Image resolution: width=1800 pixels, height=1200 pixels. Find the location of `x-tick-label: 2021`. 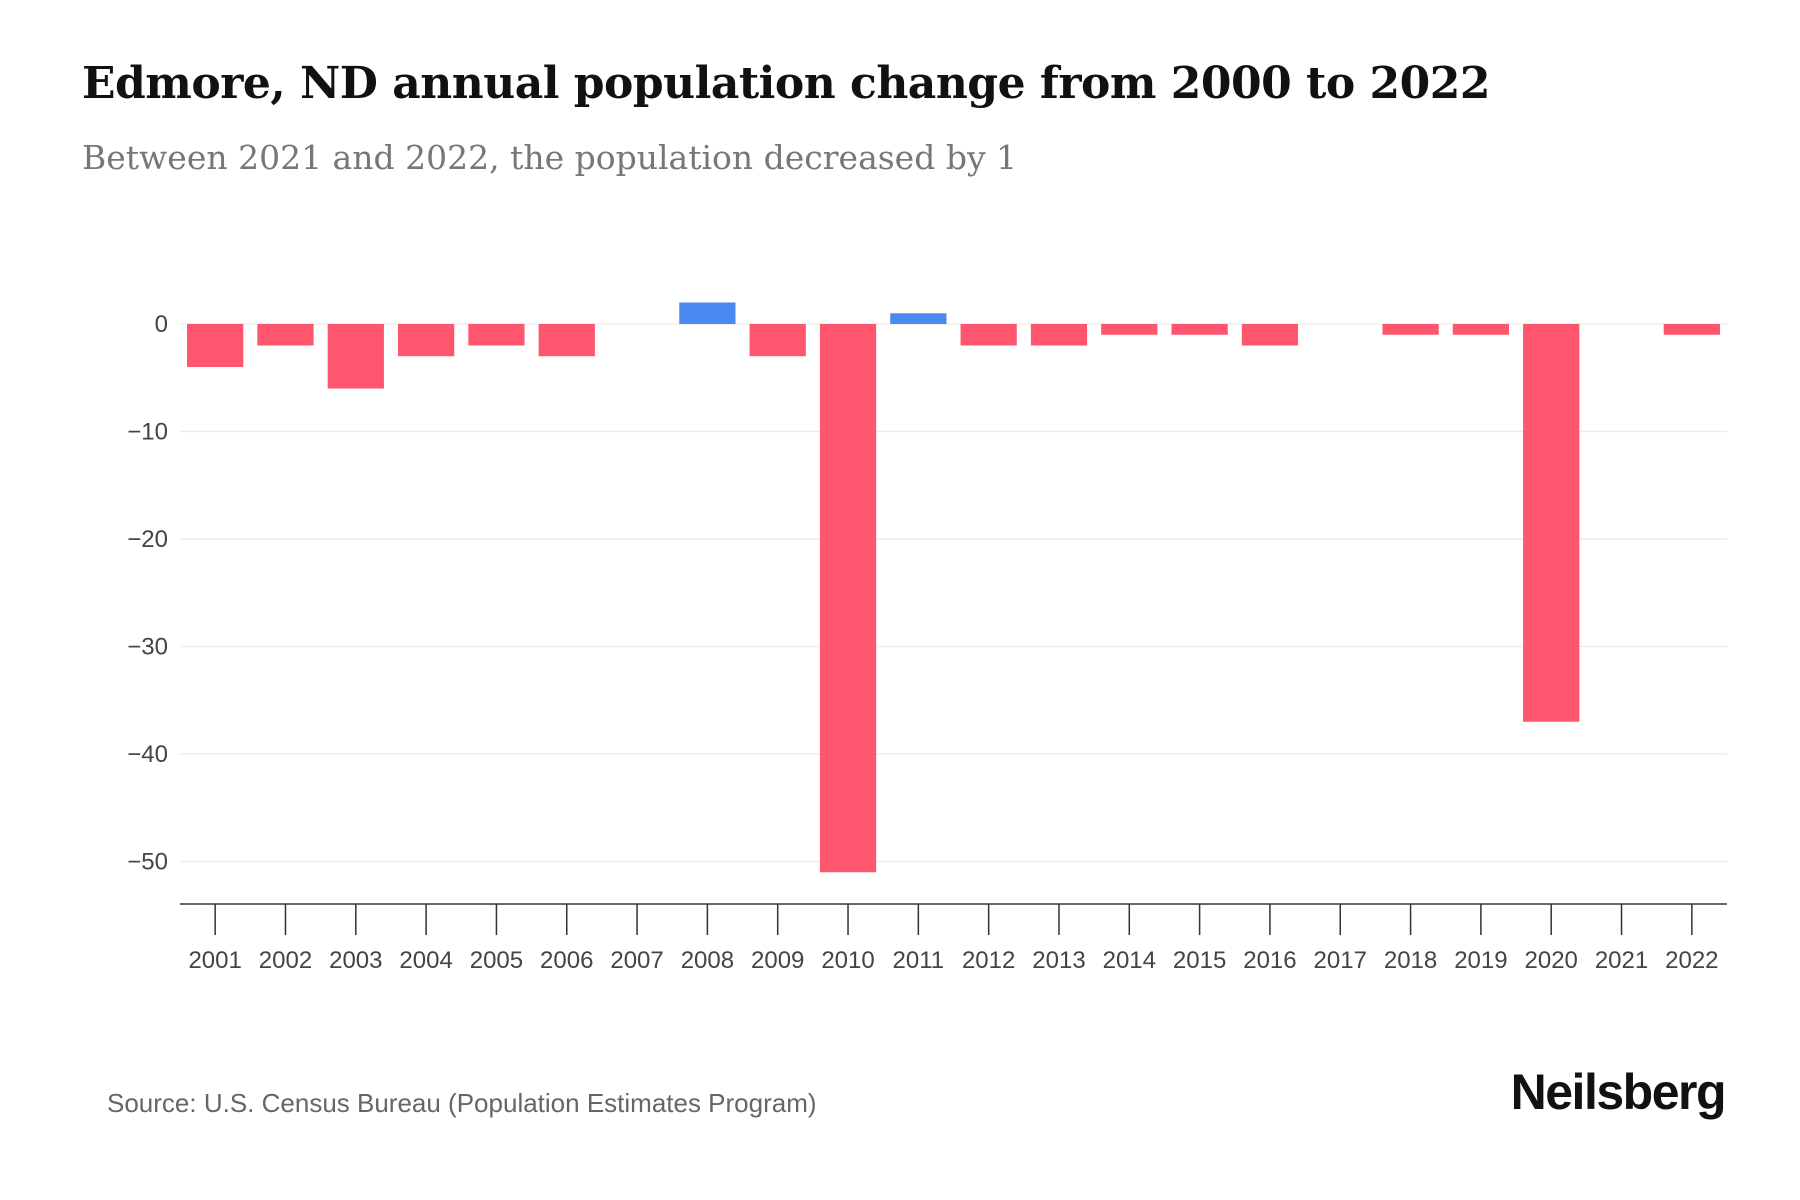

x-tick-label: 2021 is located at coordinates (1621, 960).